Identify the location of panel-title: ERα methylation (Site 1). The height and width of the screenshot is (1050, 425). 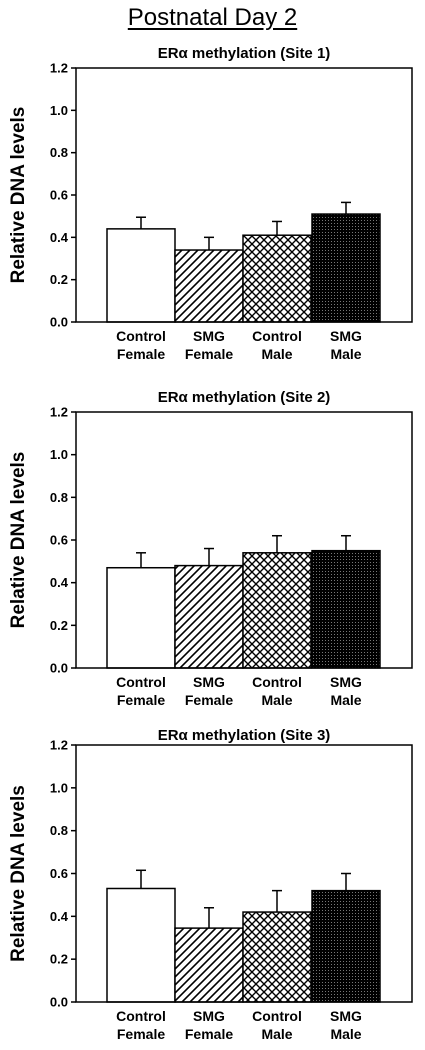
(244, 53).